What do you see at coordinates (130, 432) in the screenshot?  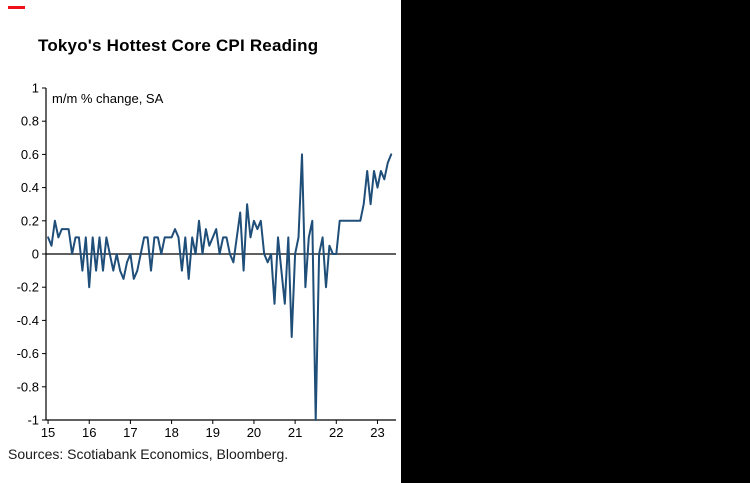 I see `tick-label: 17` at bounding box center [130, 432].